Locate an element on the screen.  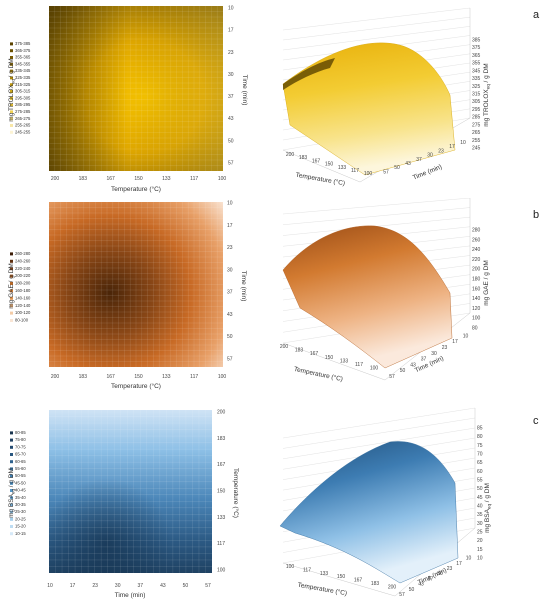
legend-entry: 245-255 is located at coordinates (23, 131).